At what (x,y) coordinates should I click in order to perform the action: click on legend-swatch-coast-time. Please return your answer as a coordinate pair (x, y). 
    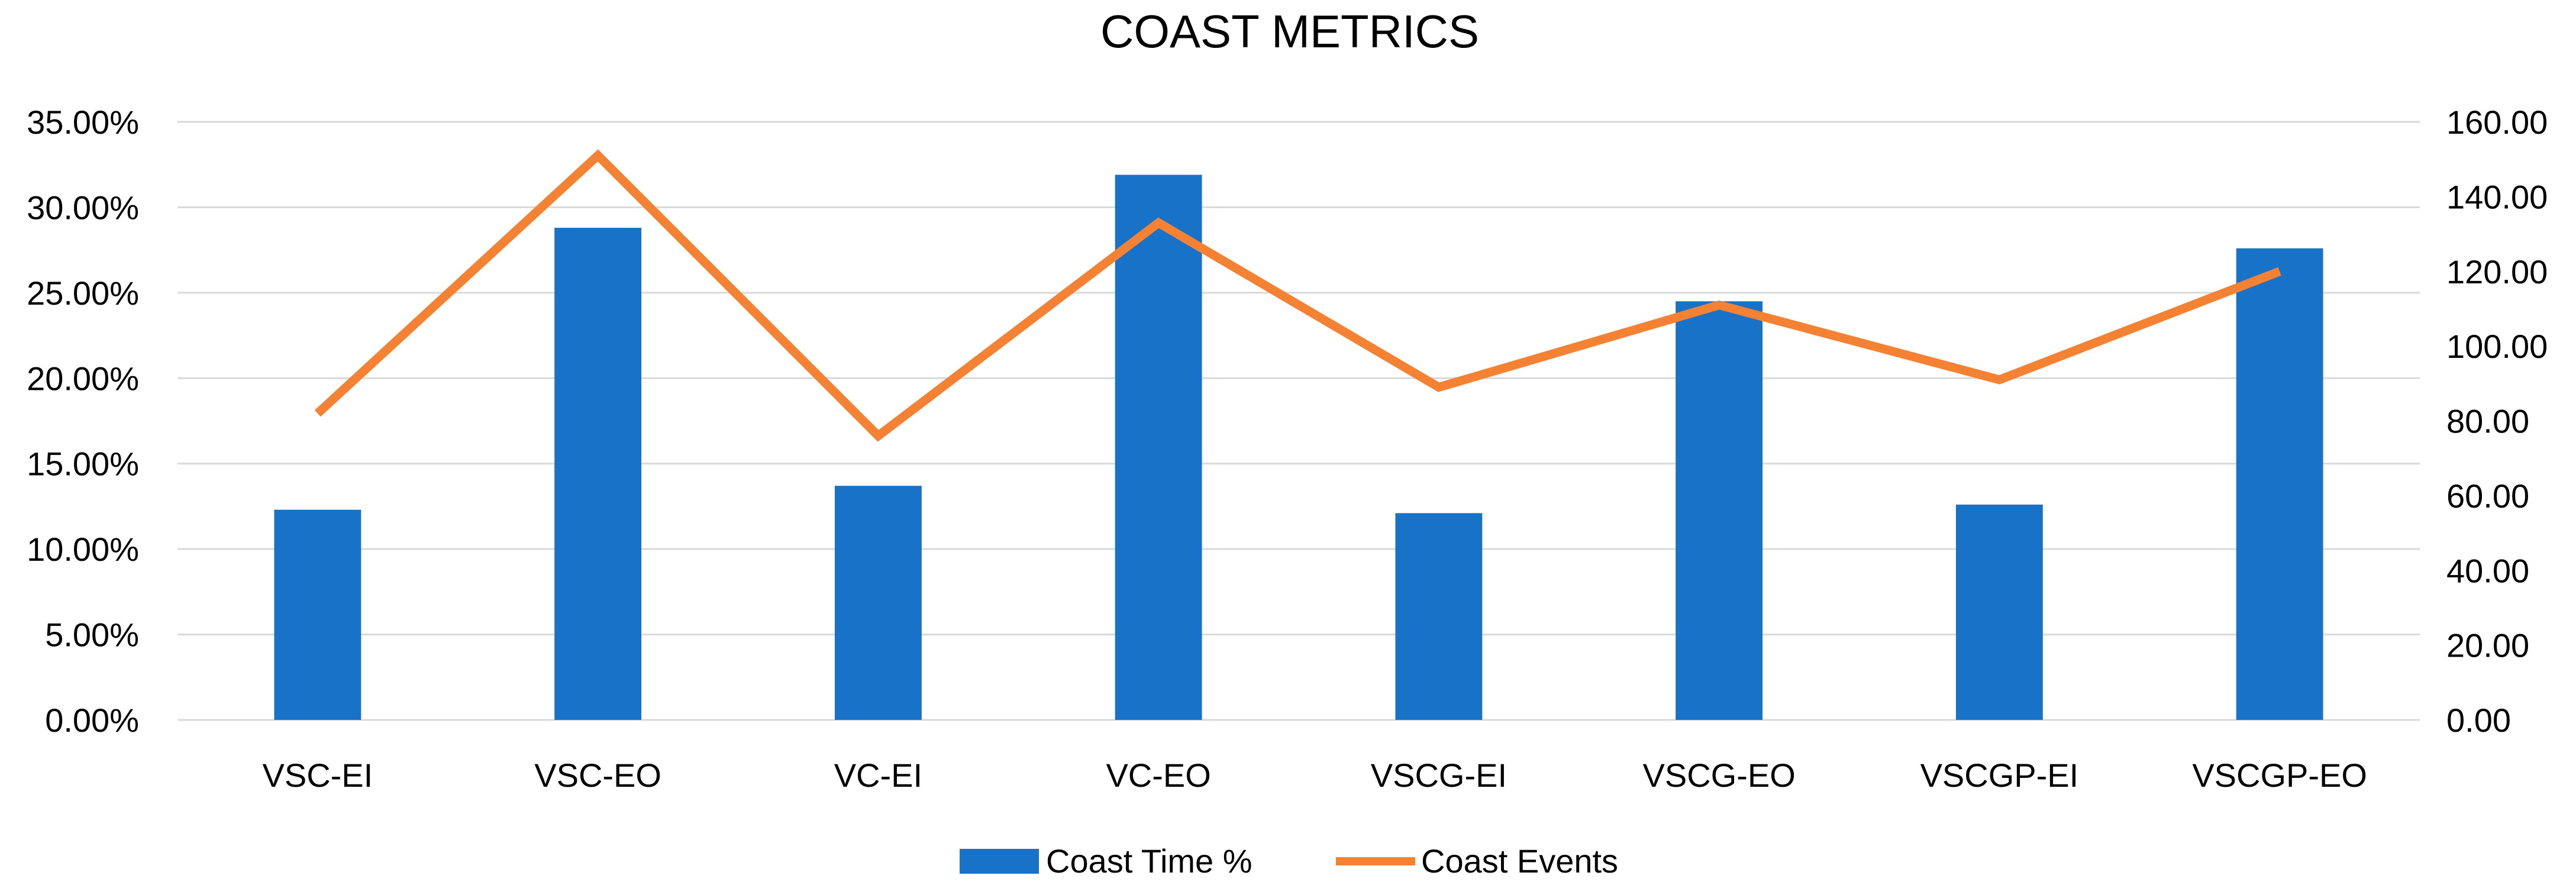
    Looking at the image, I should click on (999, 861).